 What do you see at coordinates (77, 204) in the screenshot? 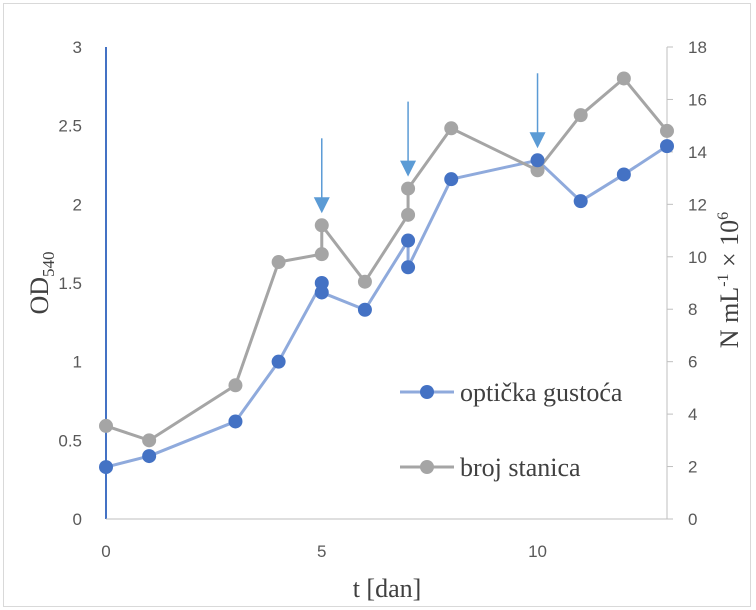
I see `y-left-tick-label: 2` at bounding box center [77, 204].